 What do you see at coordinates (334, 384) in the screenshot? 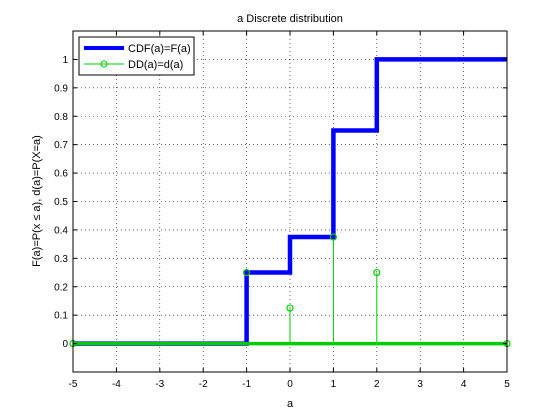
I see `x-tick-label: 1` at bounding box center [334, 384].